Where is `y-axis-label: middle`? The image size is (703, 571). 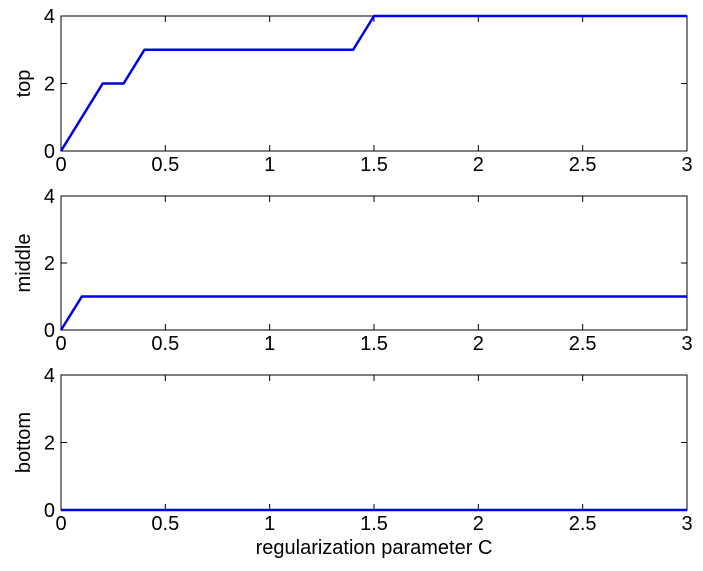
y-axis-label: middle is located at coordinates (24, 263).